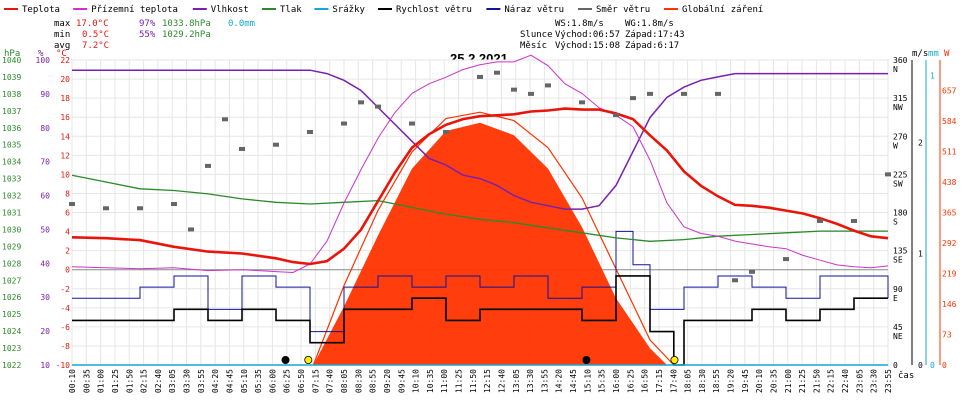 The width and height of the screenshot is (966, 400). I want to click on x-tick-label: 06:00, so click(272, 381).